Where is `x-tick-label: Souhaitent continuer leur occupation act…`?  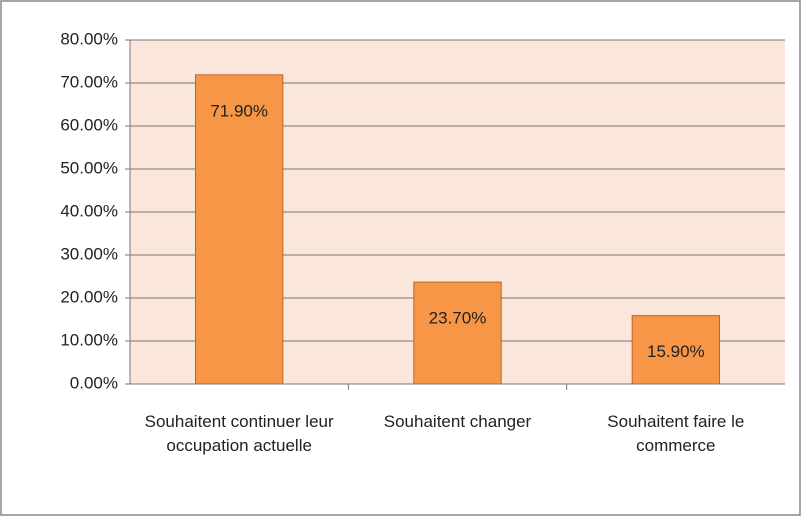
x-tick-label: Souhaitent continuer leur occupation act… is located at coordinates (239, 433).